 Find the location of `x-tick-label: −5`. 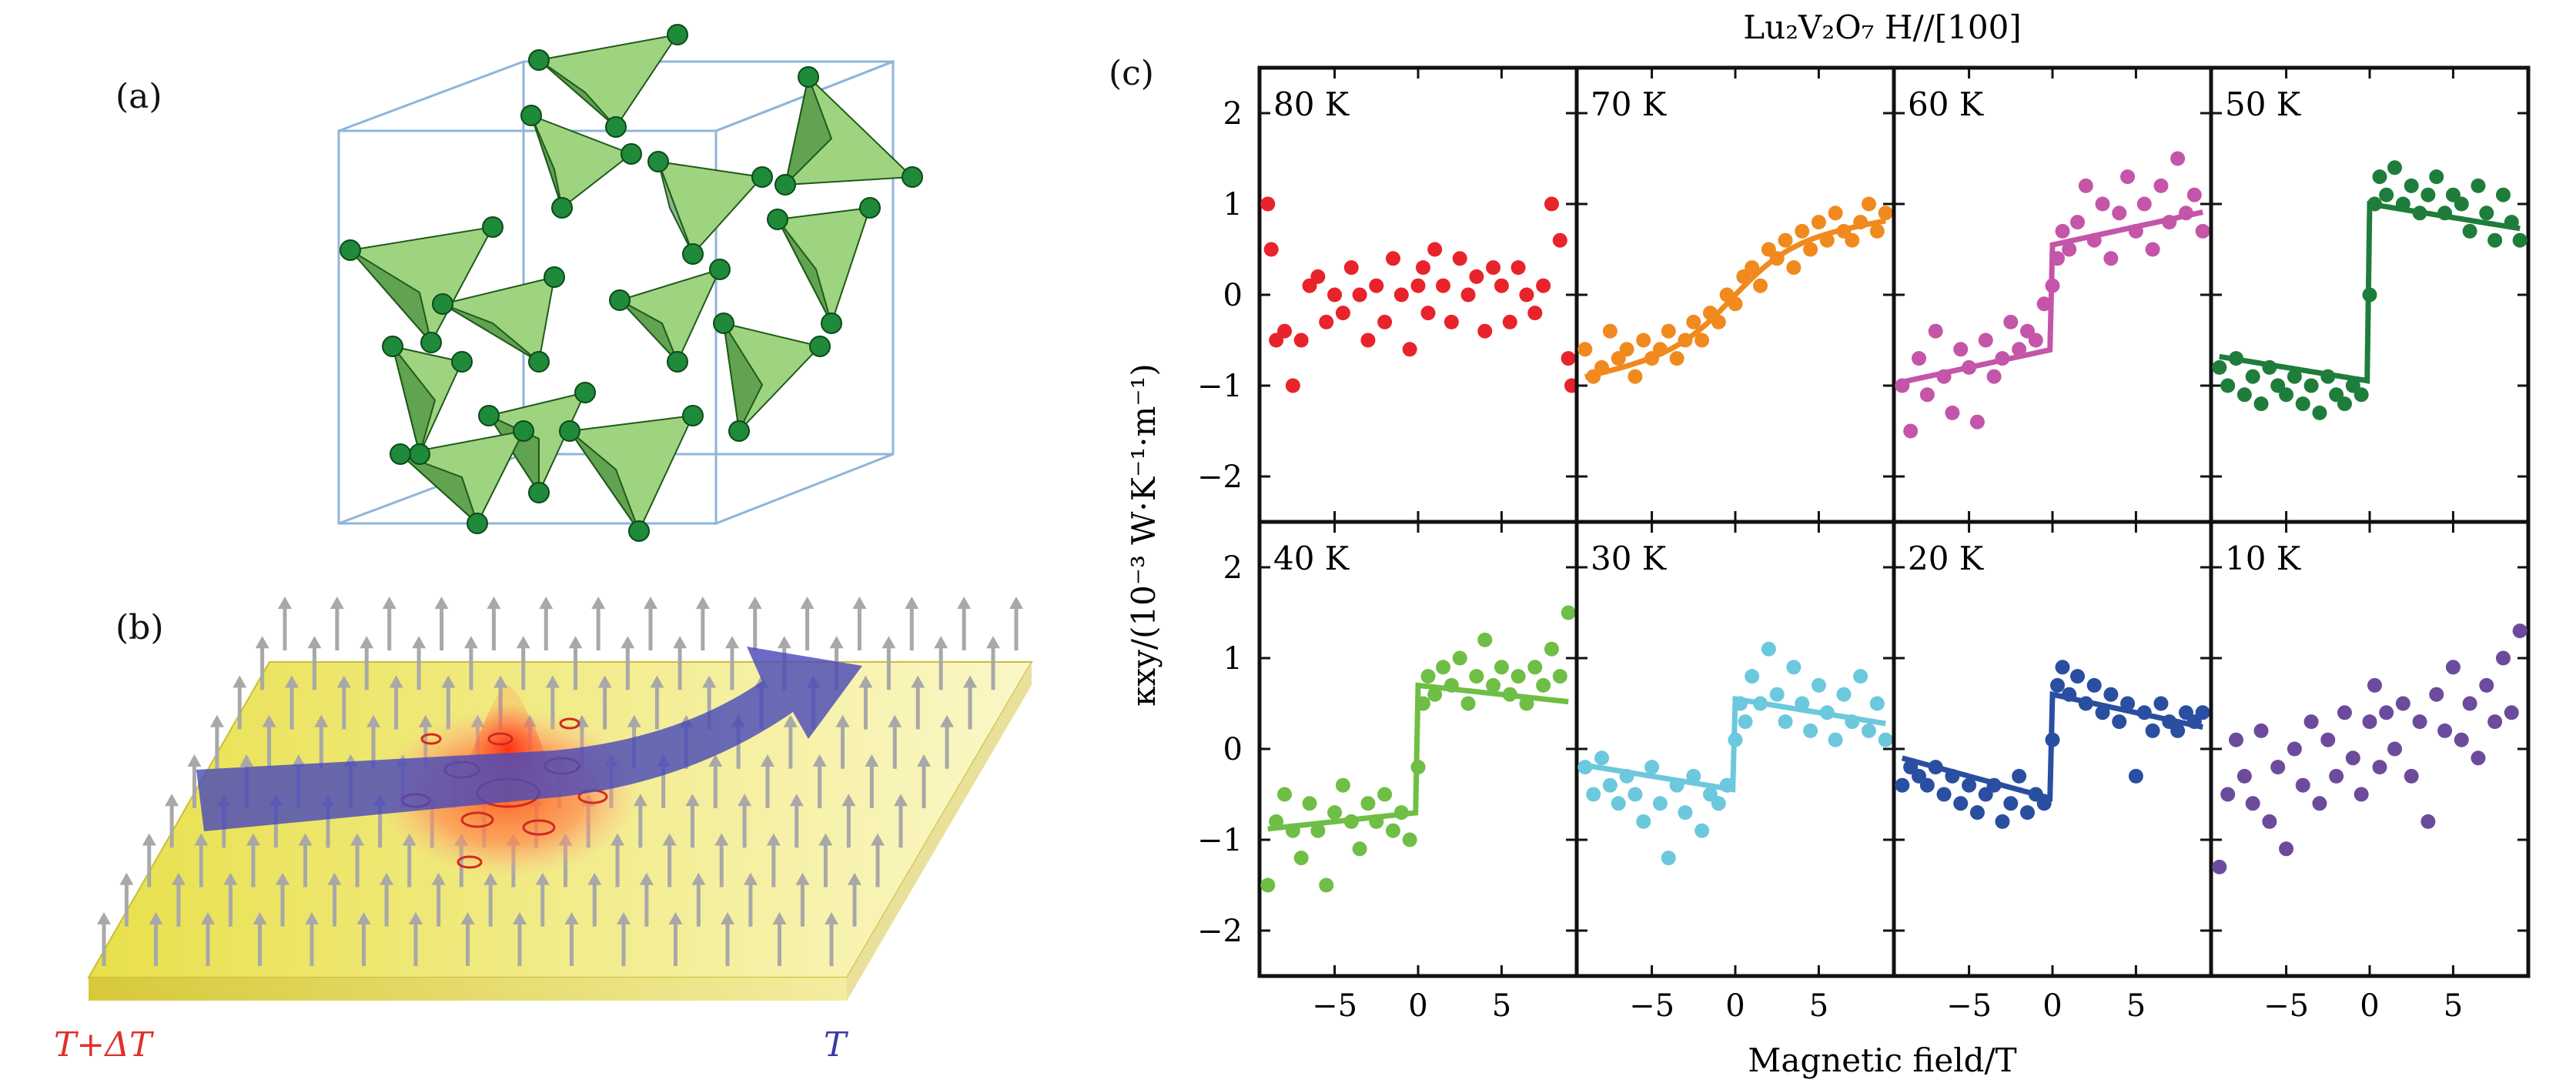

x-tick-label: −5 is located at coordinates (1652, 1006).